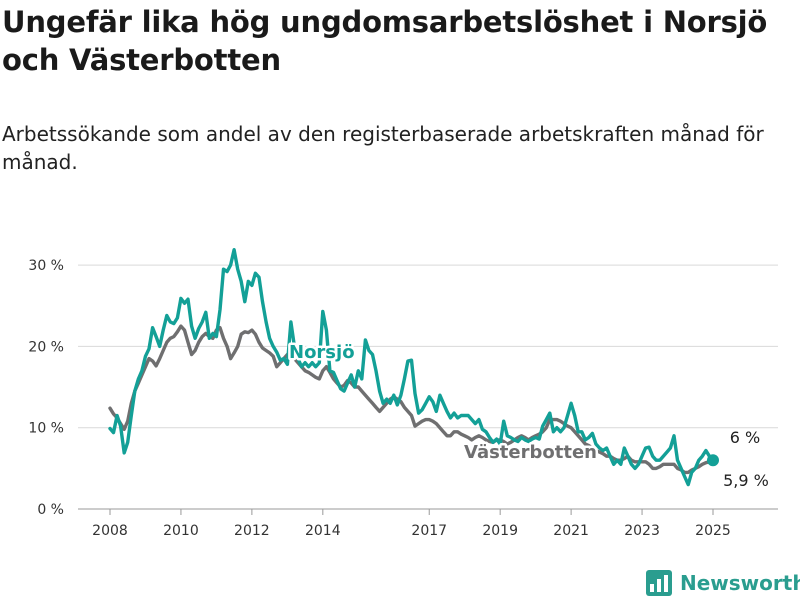 This screenshot has width=800, height=600. I want to click on y-tick-label: 10 %, so click(46, 429).